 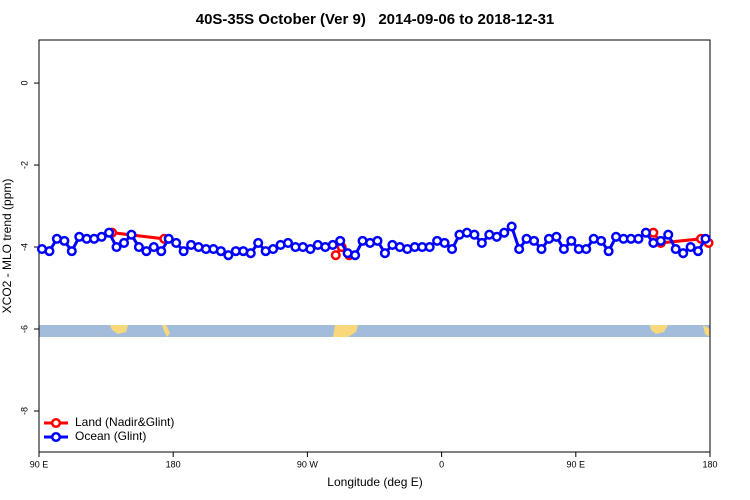 I want to click on y-tick-label: -2, so click(x=24, y=165).